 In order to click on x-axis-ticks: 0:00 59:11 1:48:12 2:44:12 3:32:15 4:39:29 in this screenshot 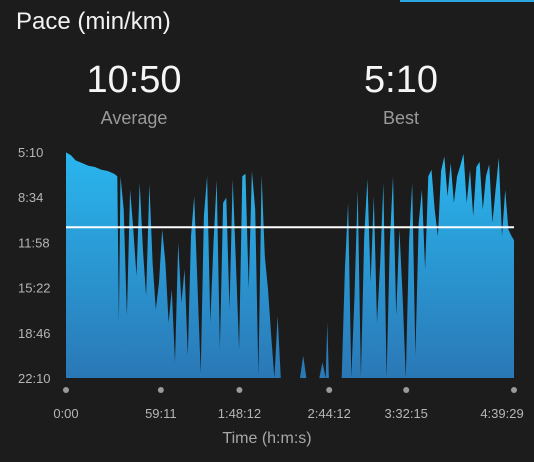, I will do `click(288, 404)`.